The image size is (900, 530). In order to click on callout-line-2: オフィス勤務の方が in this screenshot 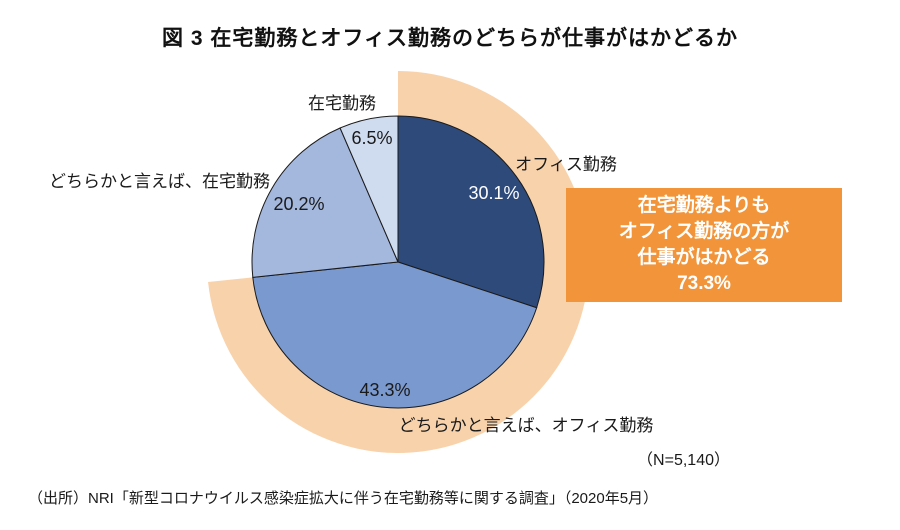, I will do `click(704, 231)`.